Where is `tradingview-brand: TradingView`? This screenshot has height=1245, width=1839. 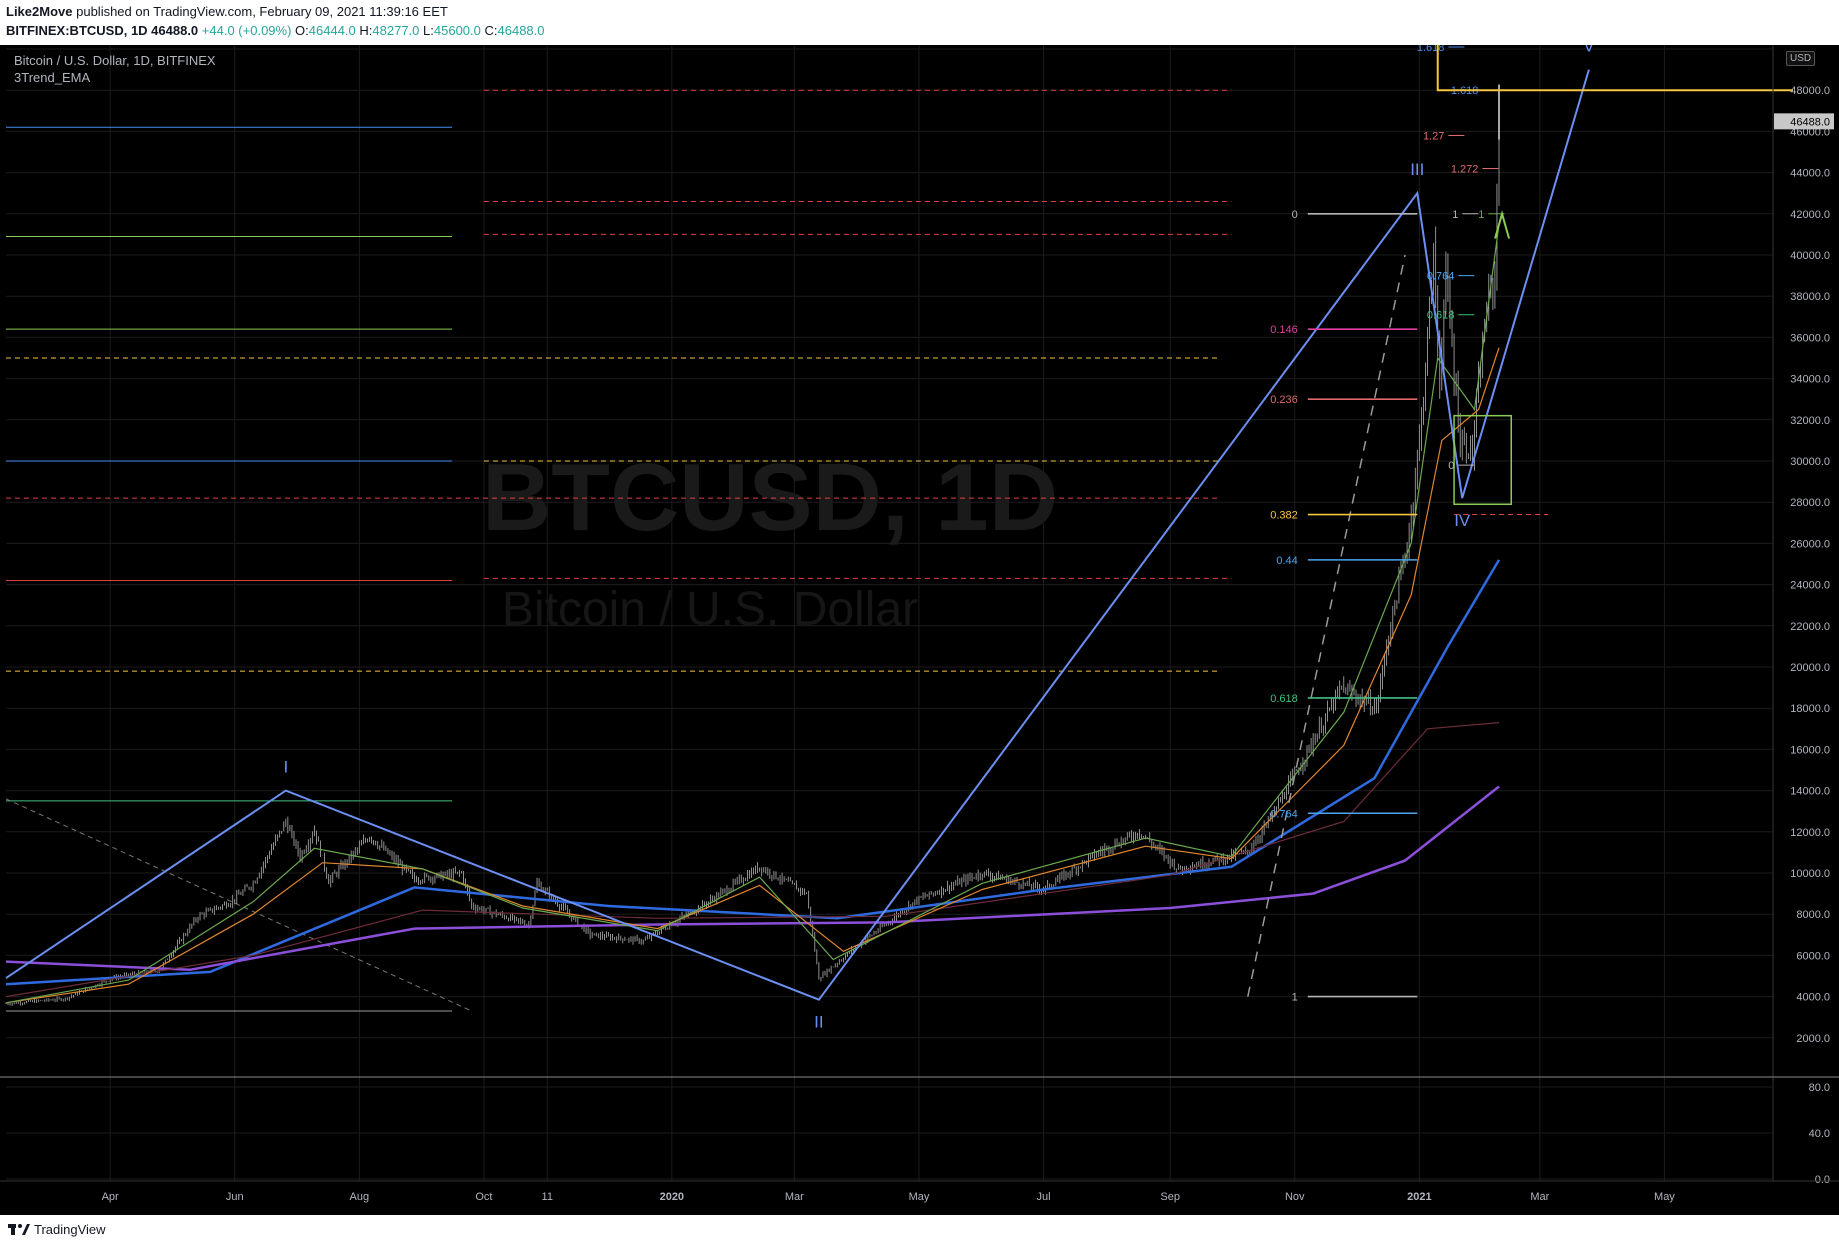 tradingview-brand: TradingView is located at coordinates (70, 1229).